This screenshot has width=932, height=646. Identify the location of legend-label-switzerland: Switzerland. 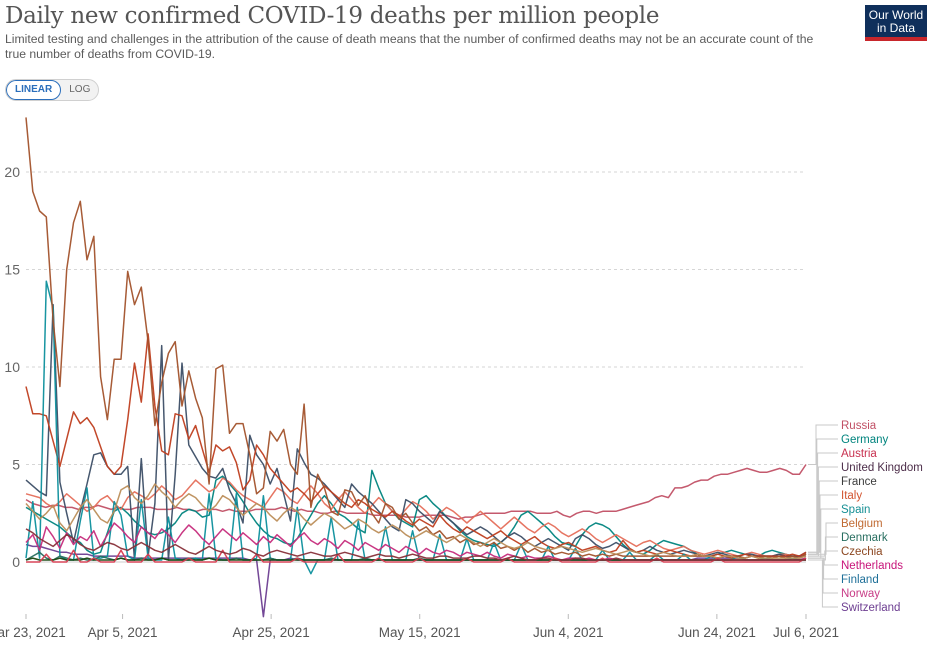
(870, 608).